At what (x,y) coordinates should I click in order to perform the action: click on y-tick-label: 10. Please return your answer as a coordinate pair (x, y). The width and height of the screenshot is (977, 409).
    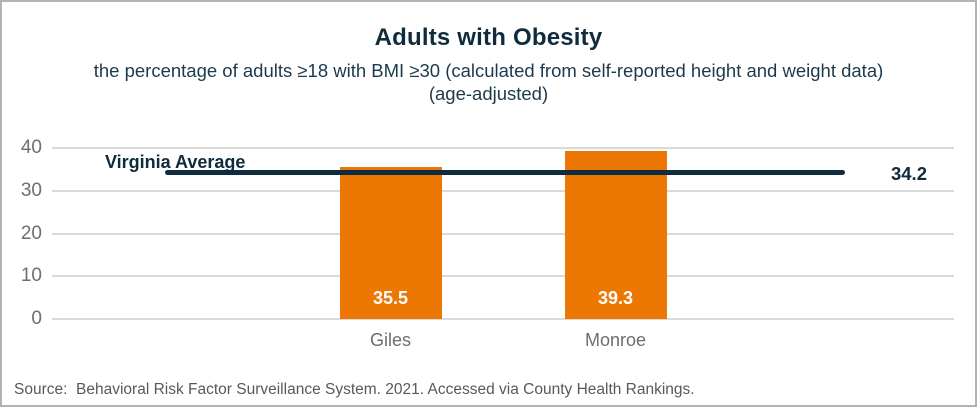
    Looking at the image, I should click on (31, 276).